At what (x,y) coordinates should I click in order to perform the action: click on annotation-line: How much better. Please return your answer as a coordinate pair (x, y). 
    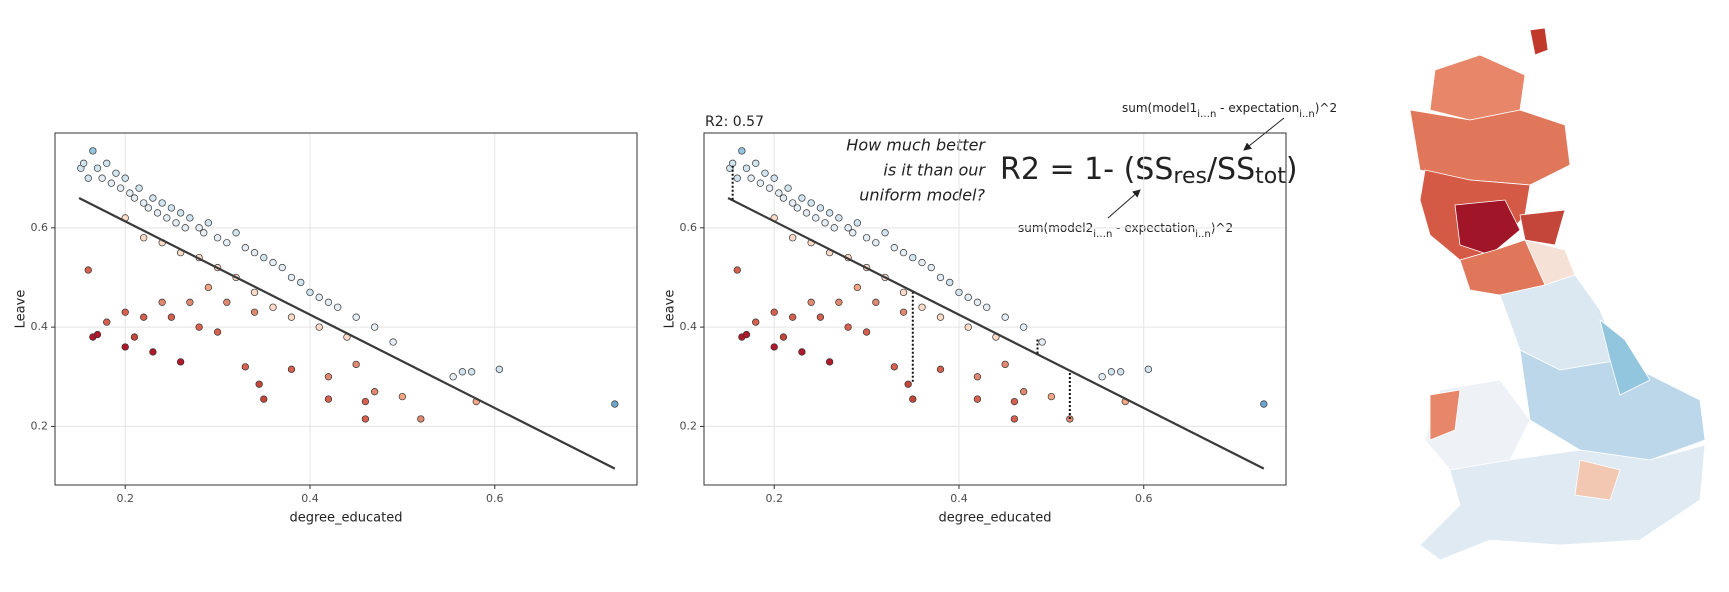
    Looking at the image, I should click on (916, 145).